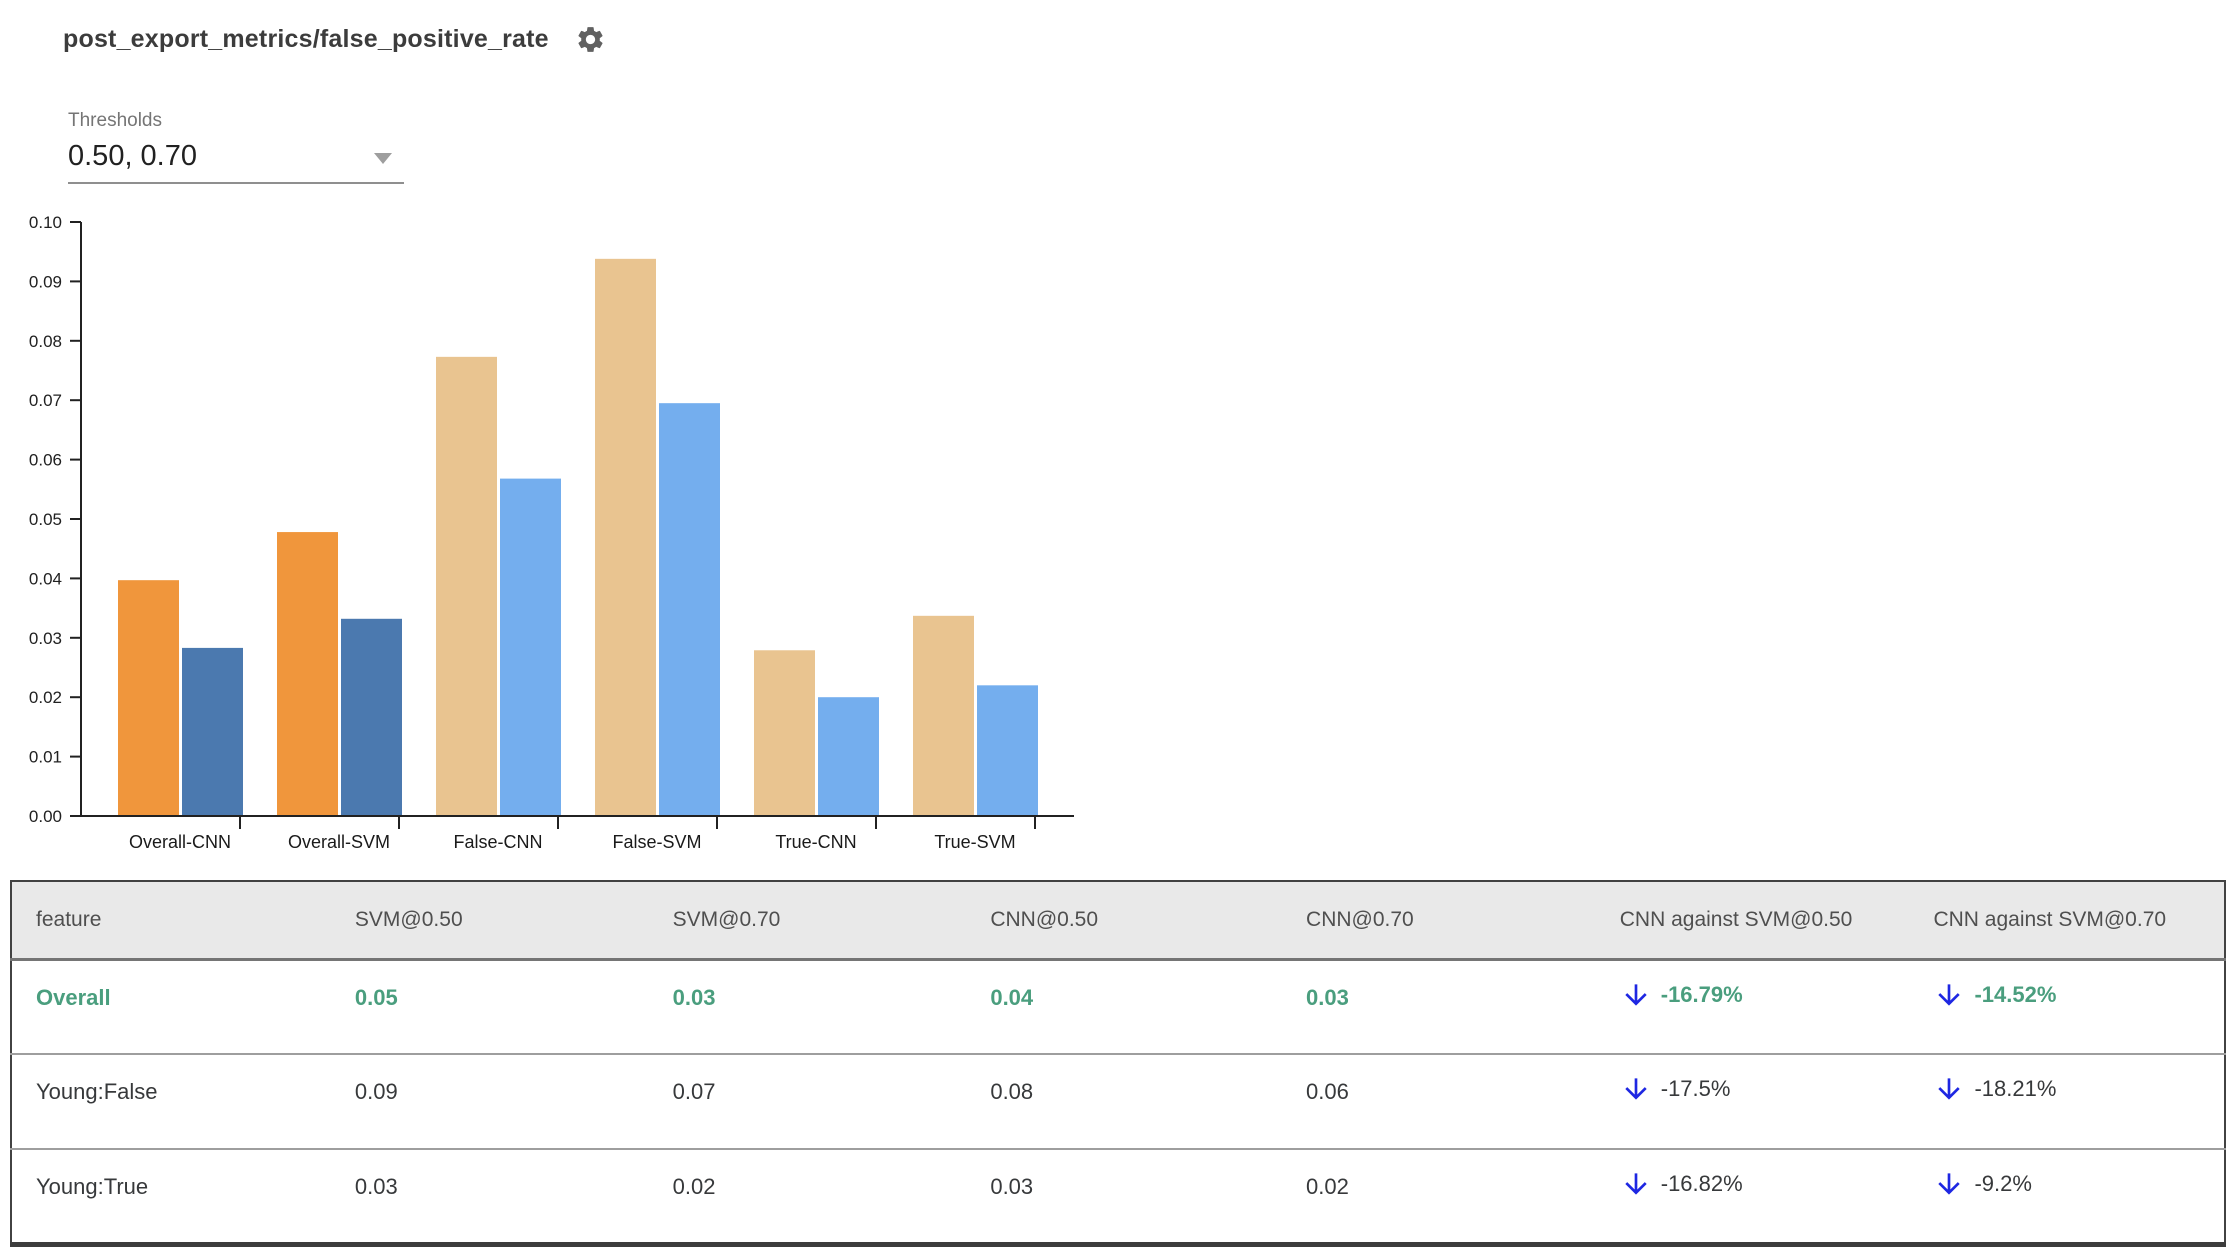 The height and width of the screenshot is (1258, 2236). I want to click on y-axis-label: 0.06, so click(45, 460).